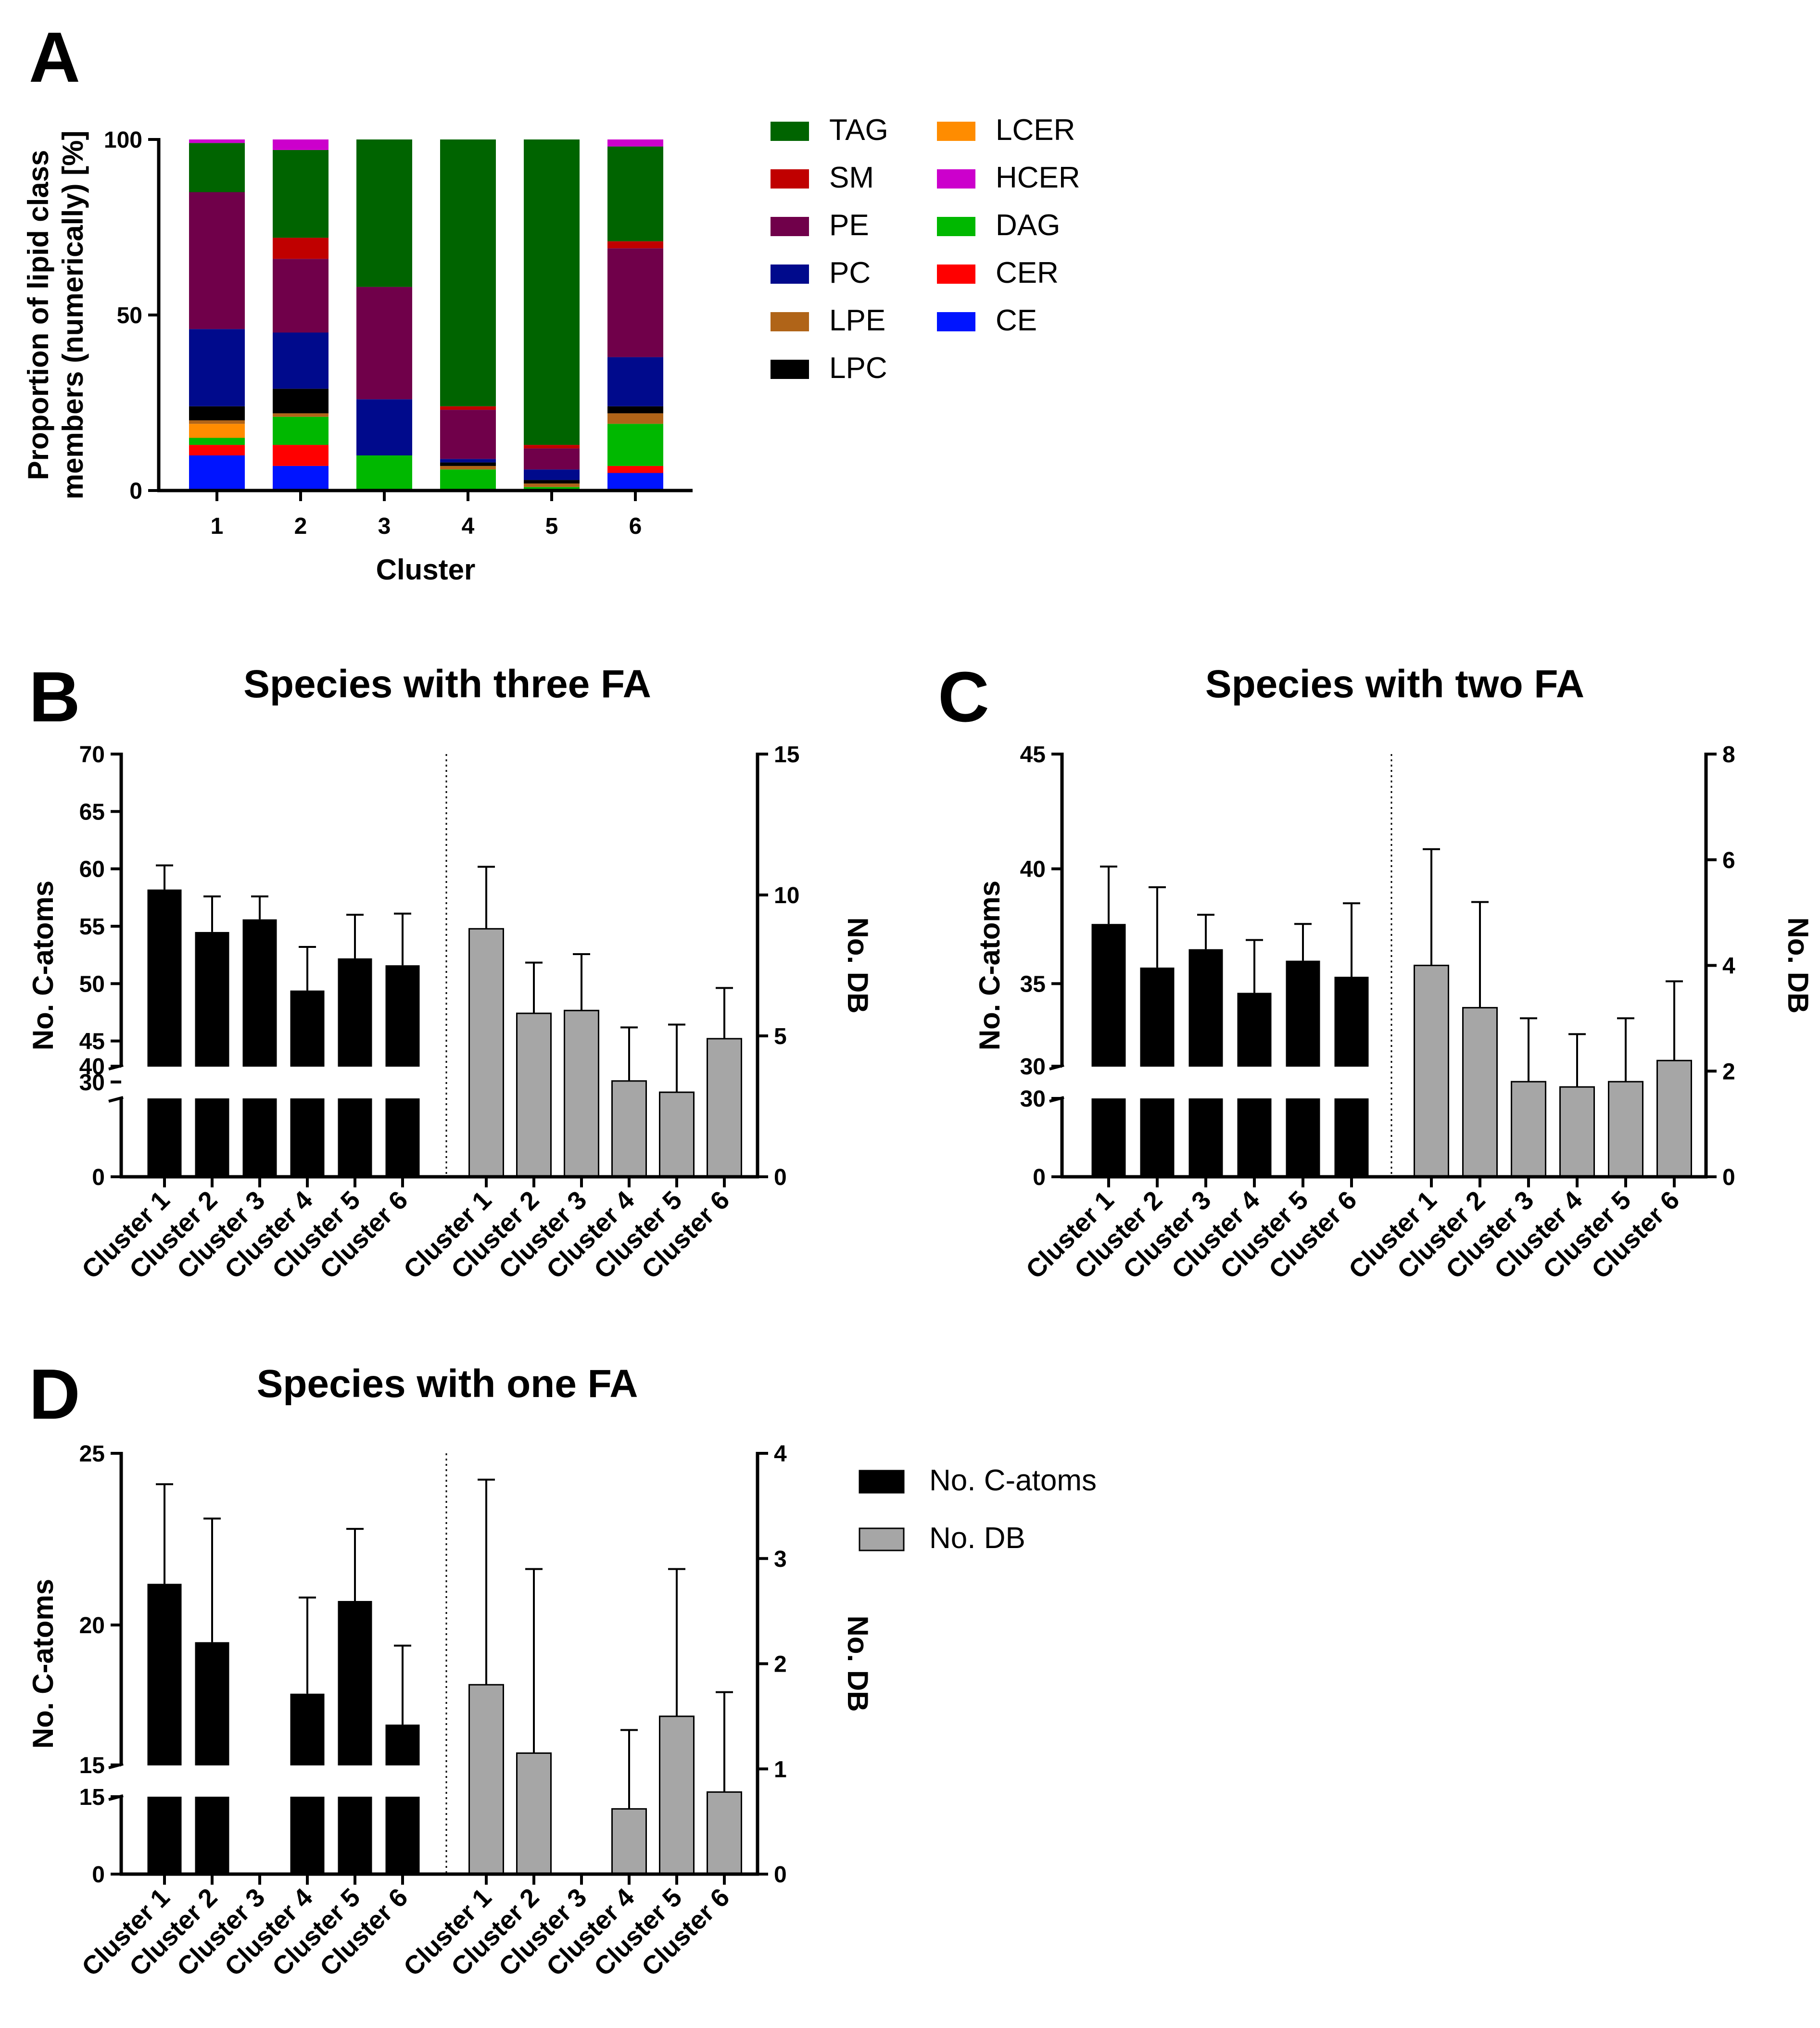  What do you see at coordinates (1033, 870) in the screenshot?
I see `y-tick-label: 40` at bounding box center [1033, 870].